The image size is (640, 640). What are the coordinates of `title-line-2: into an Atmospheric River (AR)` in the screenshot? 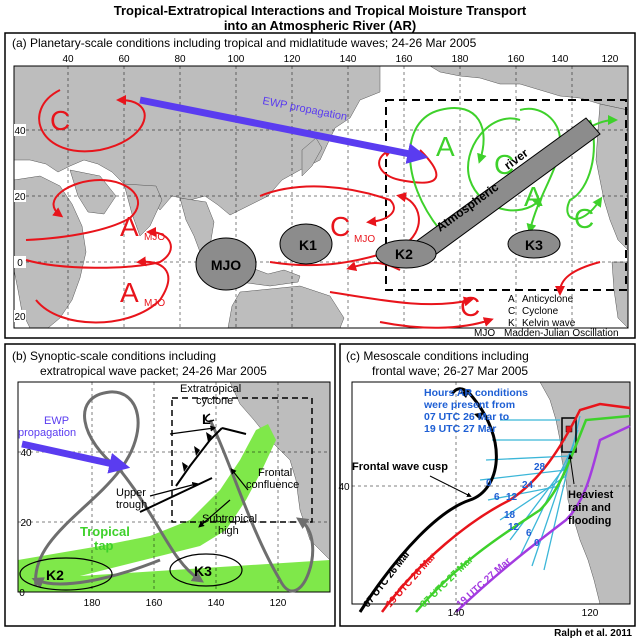 It's located at (320, 25).